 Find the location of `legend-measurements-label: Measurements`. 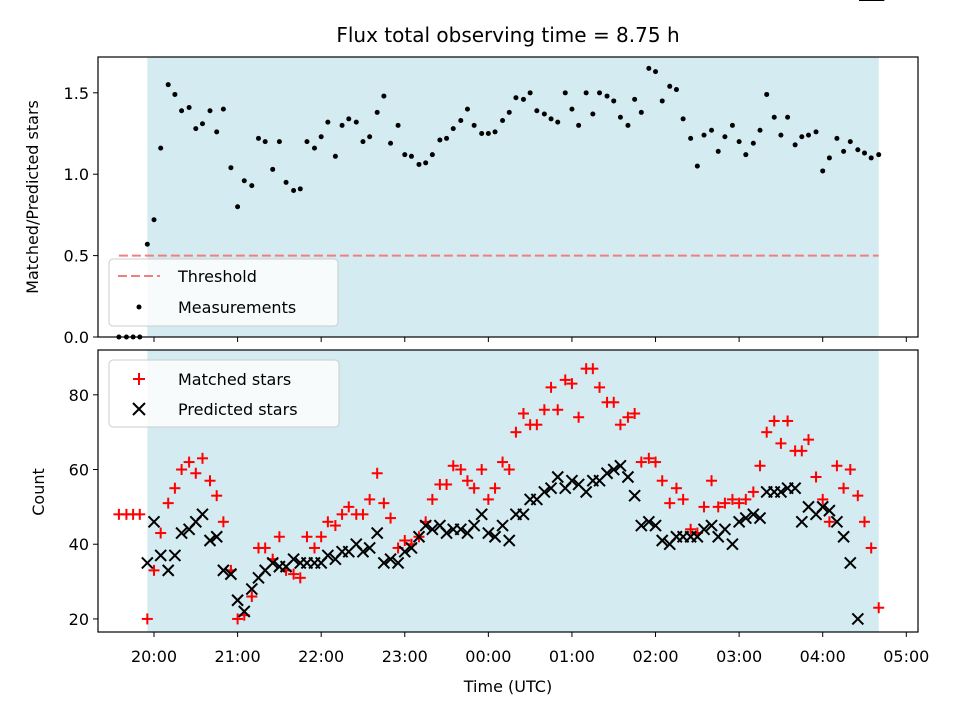

legend-measurements-label: Measurements is located at coordinates (237, 307).